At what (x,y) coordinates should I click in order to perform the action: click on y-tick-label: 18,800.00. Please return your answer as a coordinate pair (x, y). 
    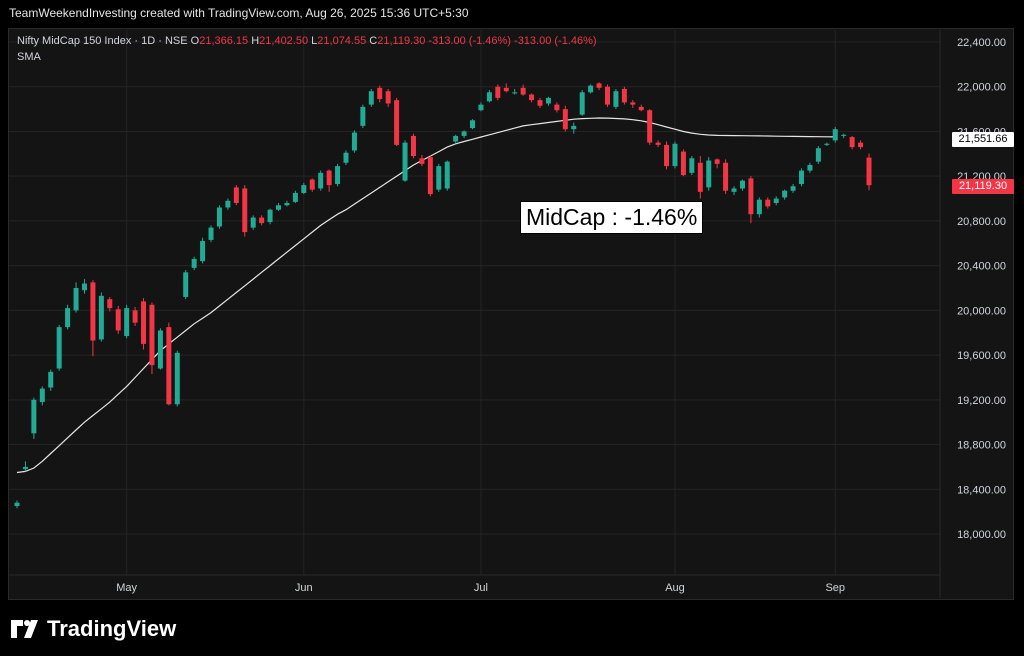
    Looking at the image, I should click on (981, 446).